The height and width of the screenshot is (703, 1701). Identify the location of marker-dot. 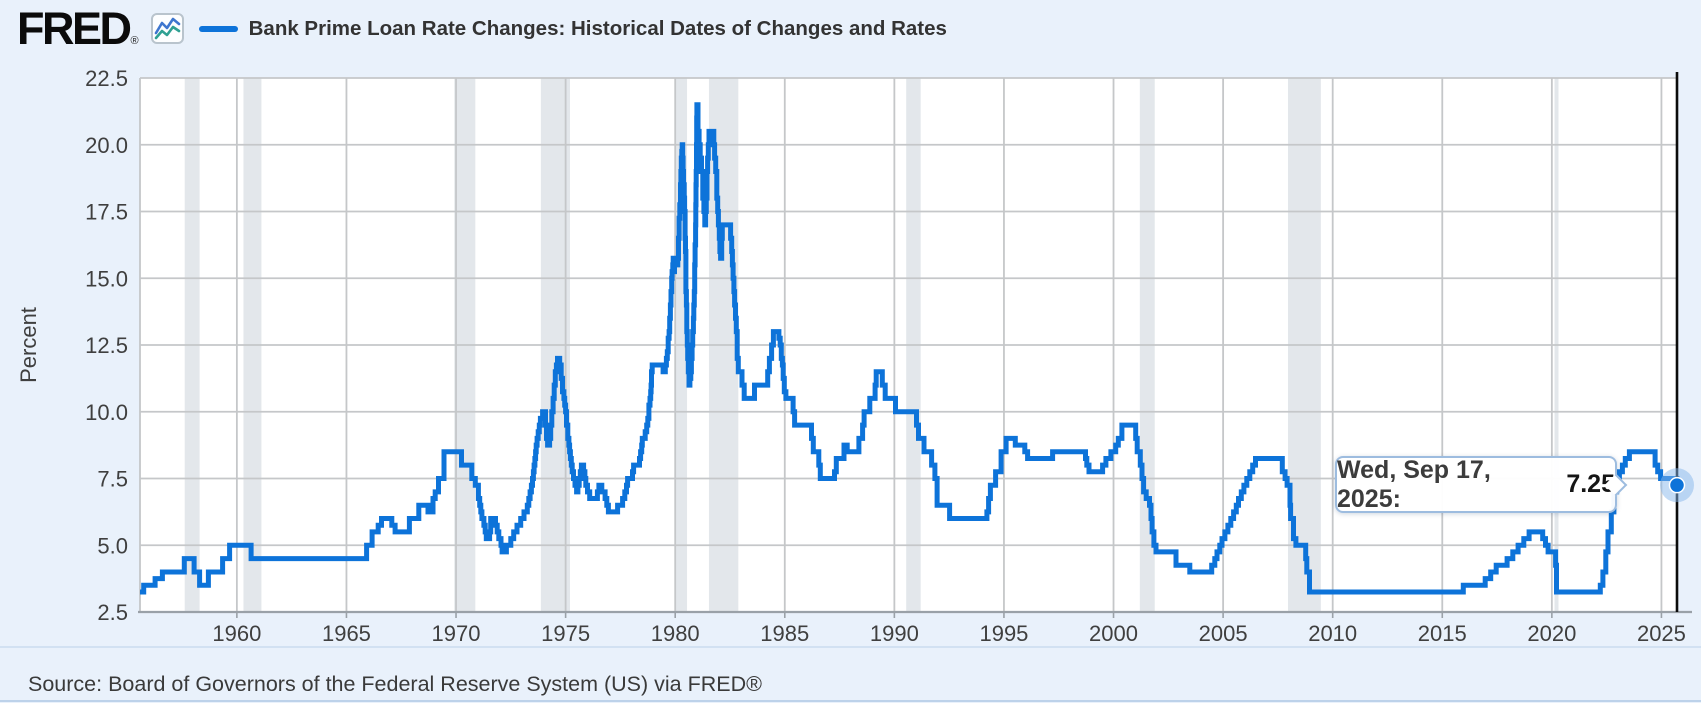
(1677, 485).